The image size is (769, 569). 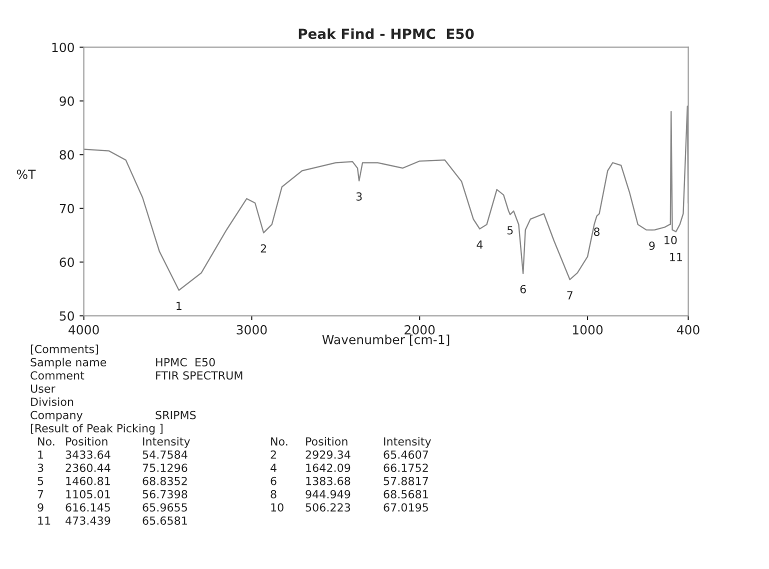 What do you see at coordinates (597, 232) in the screenshot?
I see `annotation: 8` at bounding box center [597, 232].